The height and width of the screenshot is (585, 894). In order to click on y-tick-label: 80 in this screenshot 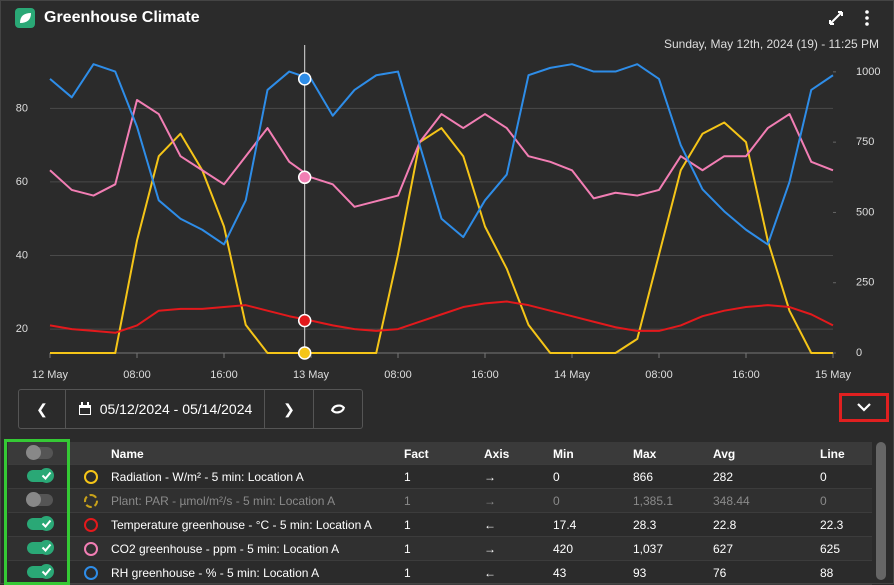, I will do `click(22, 108)`.